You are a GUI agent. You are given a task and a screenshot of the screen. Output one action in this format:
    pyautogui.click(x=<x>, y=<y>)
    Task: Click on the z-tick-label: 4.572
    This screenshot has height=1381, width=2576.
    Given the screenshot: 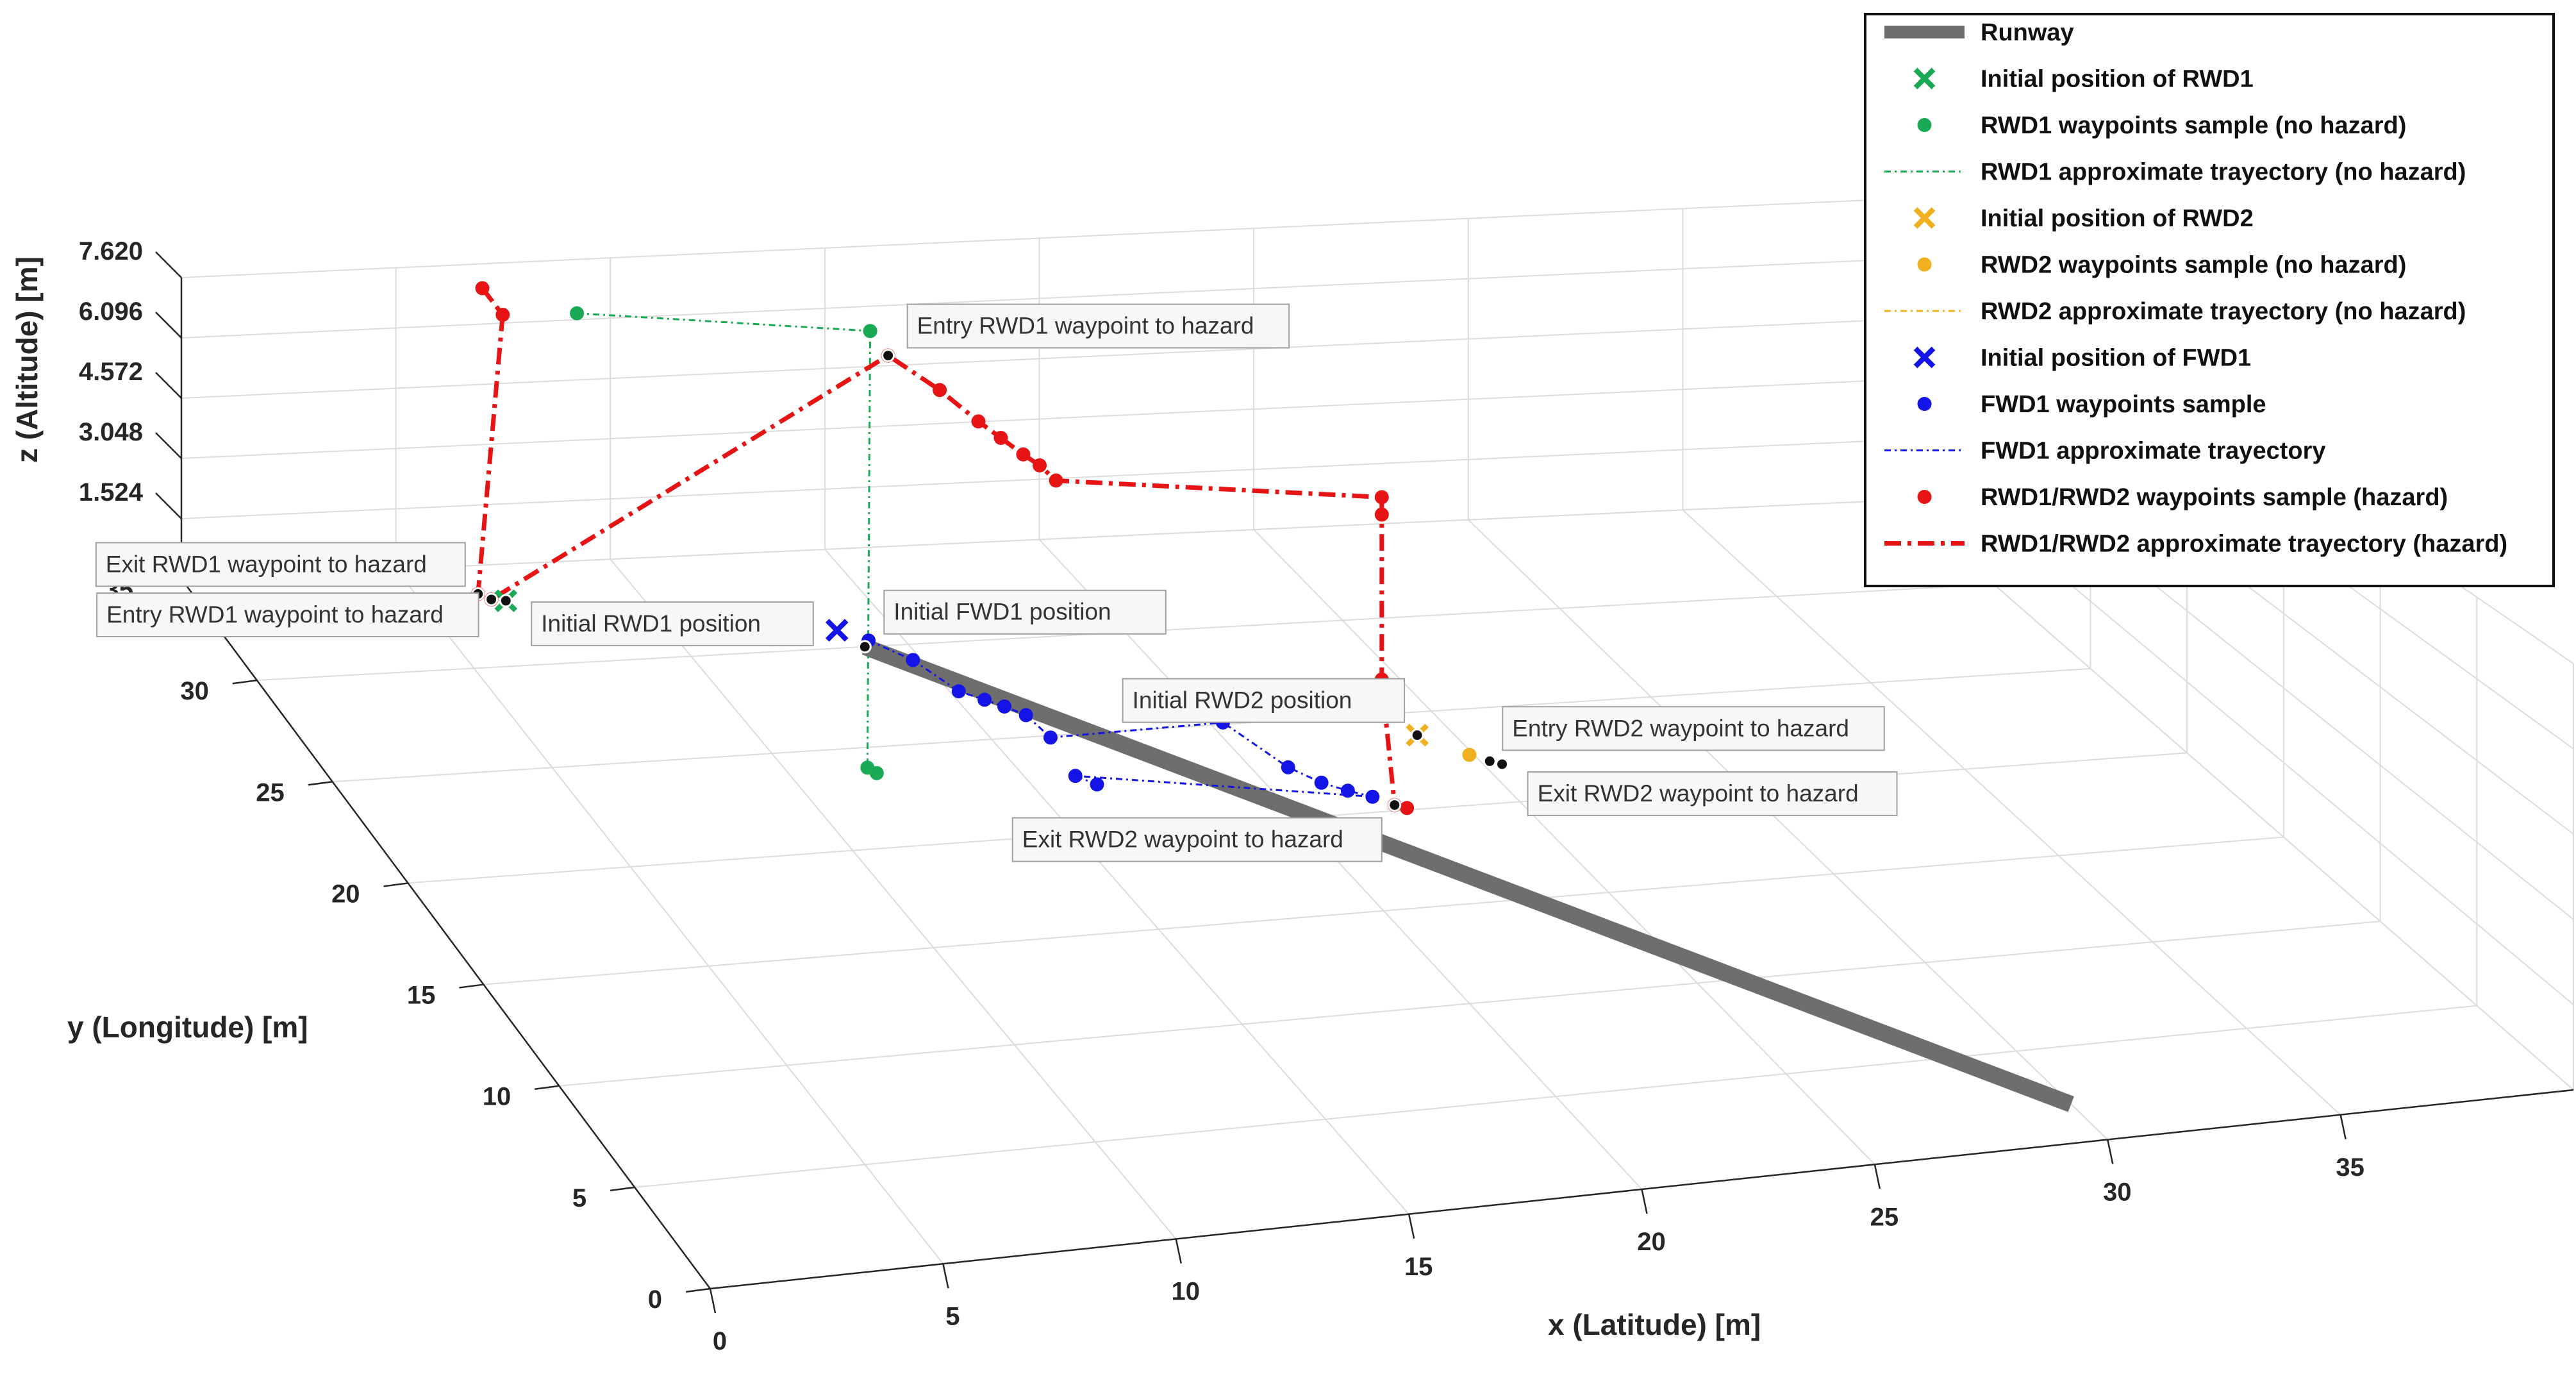 What is the action you would take?
    pyautogui.click(x=111, y=372)
    